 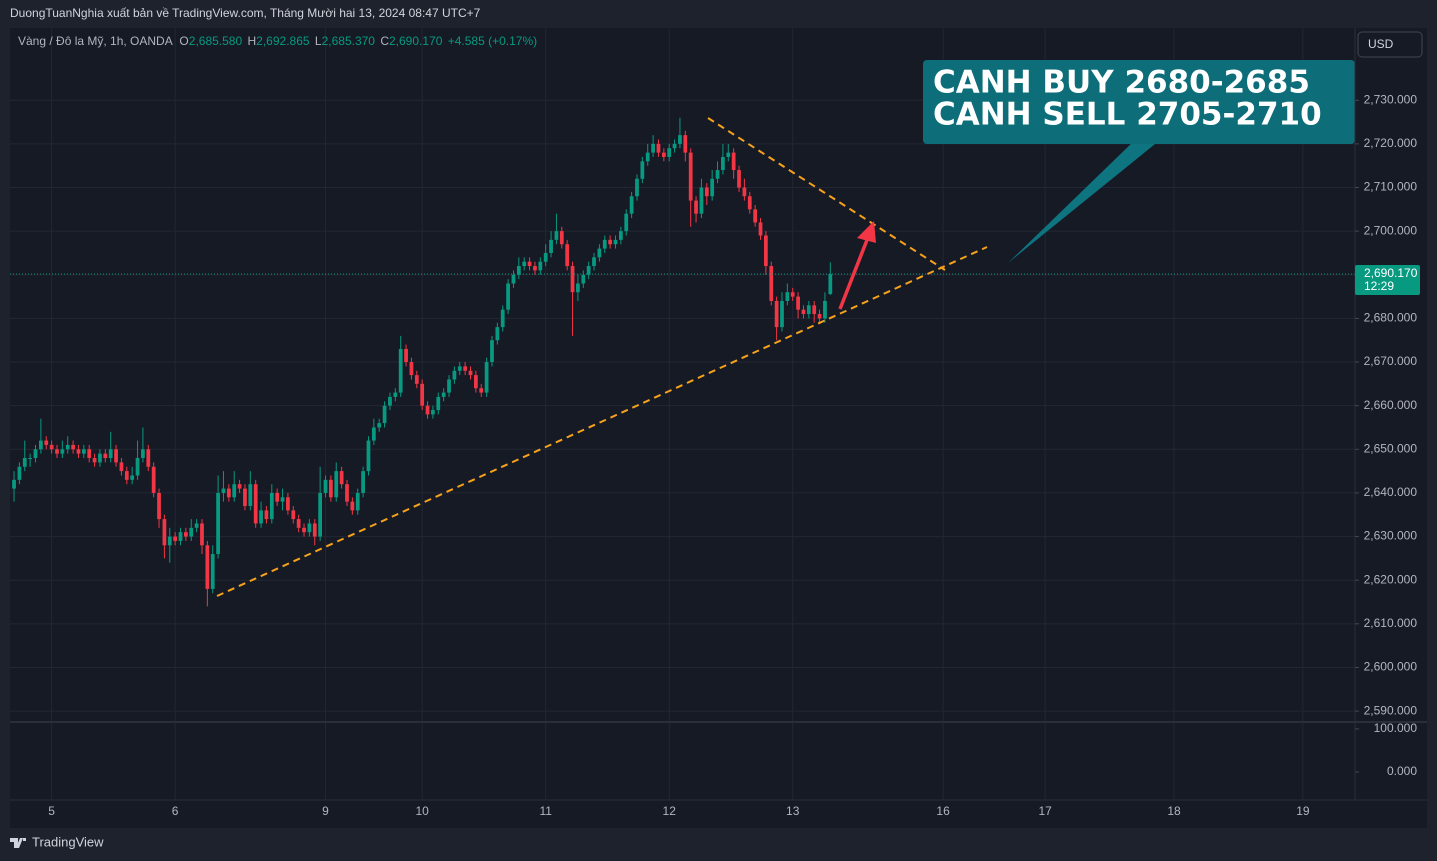 I want to click on x-tick-label: 16, so click(x=943, y=811).